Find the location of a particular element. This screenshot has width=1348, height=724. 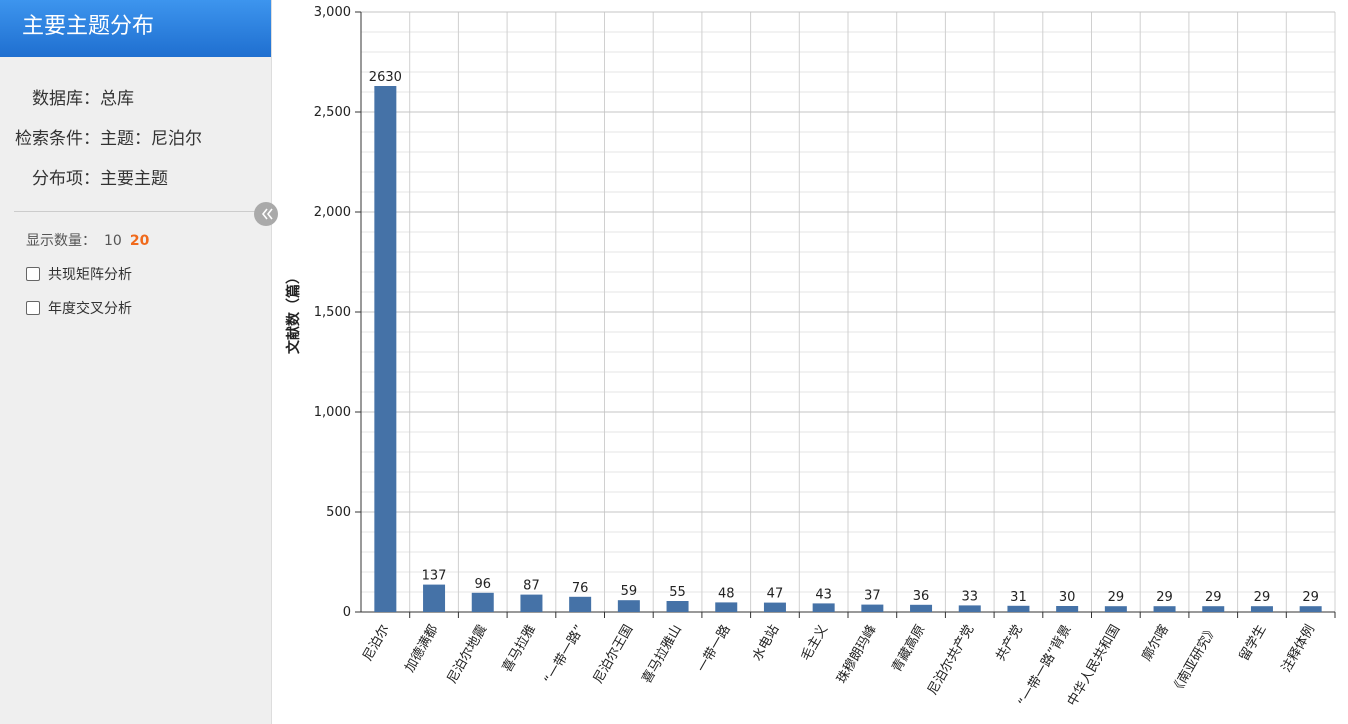

y-tick-label: 0 is located at coordinates (347, 612).